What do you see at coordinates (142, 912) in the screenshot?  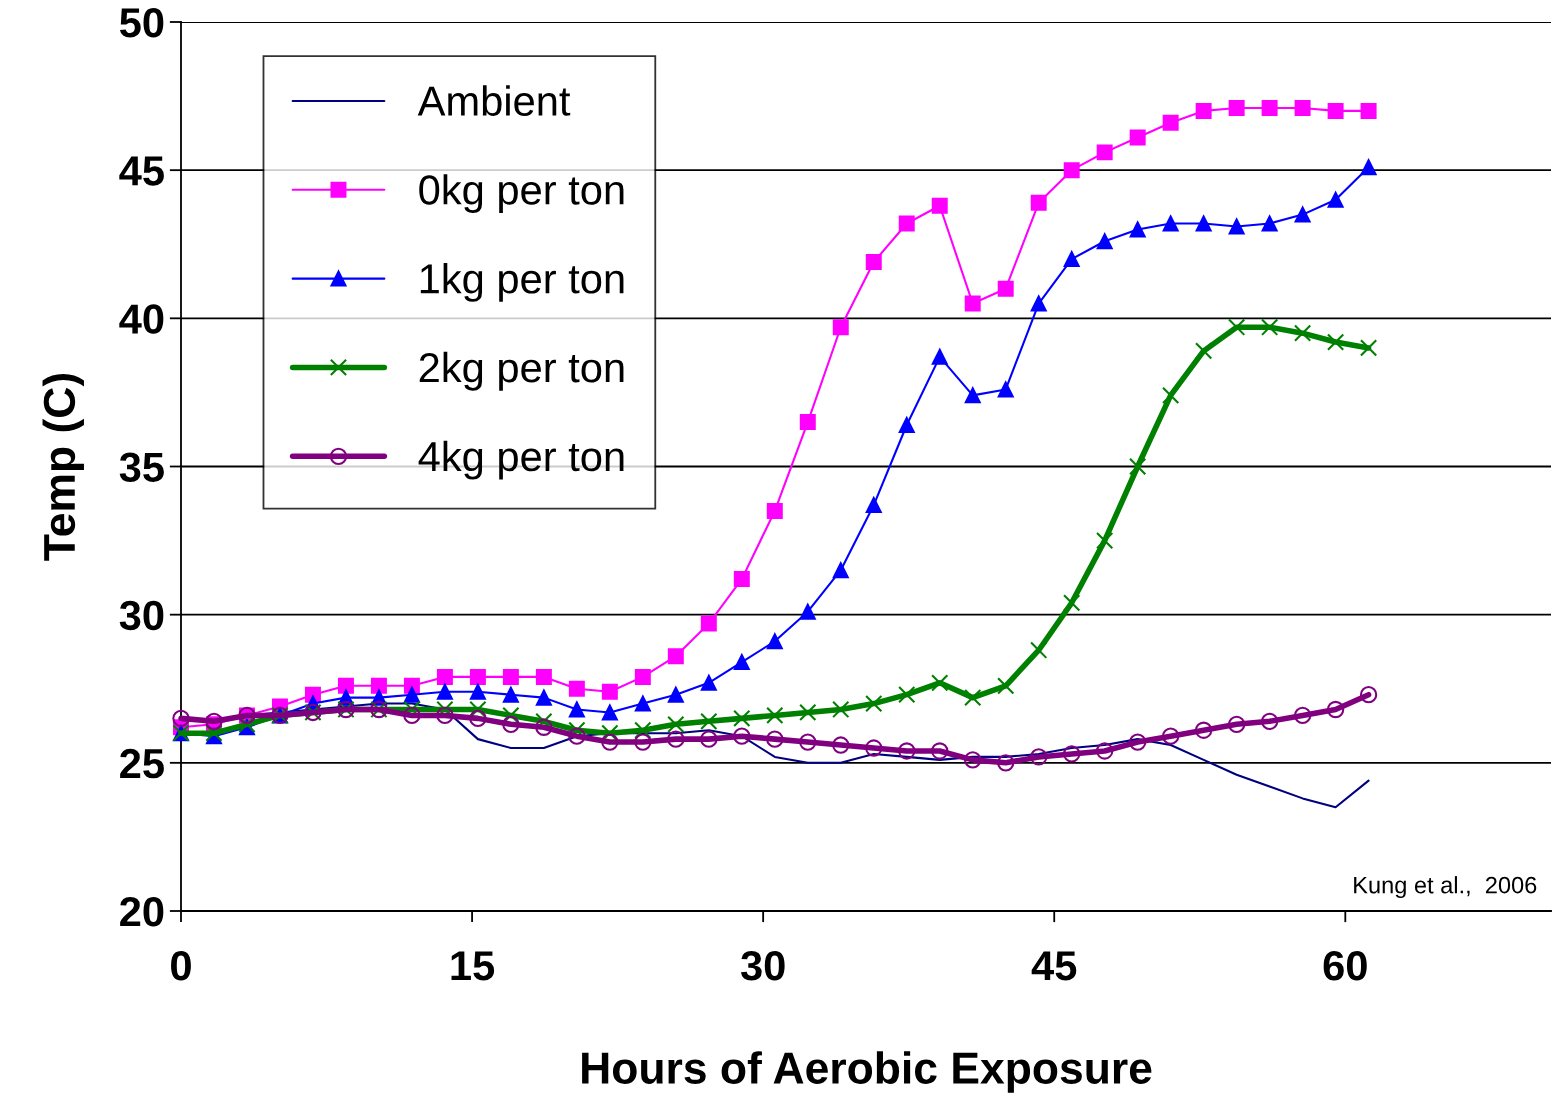 I see `y-tick-label: 20` at bounding box center [142, 912].